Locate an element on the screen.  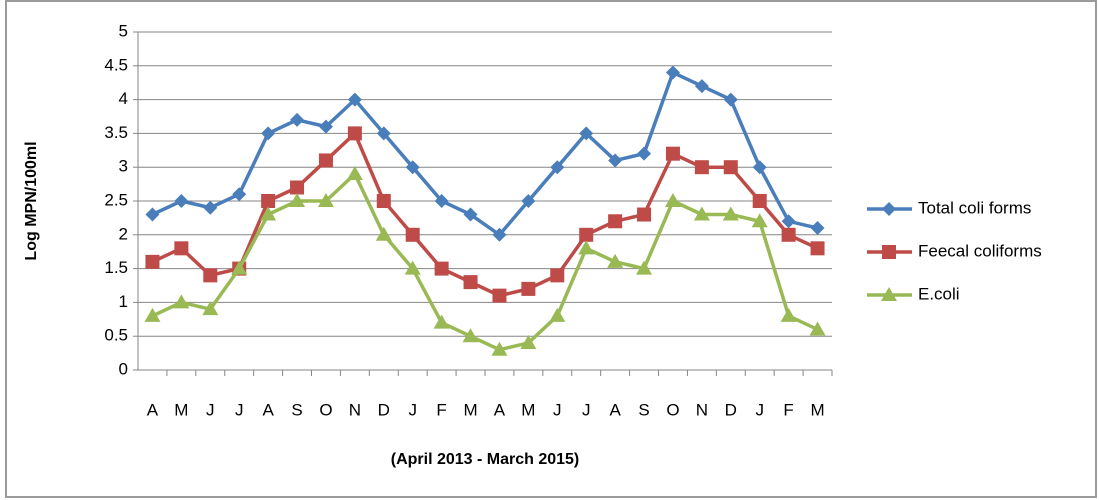
y-tick-label: 4 is located at coordinates (123, 98).